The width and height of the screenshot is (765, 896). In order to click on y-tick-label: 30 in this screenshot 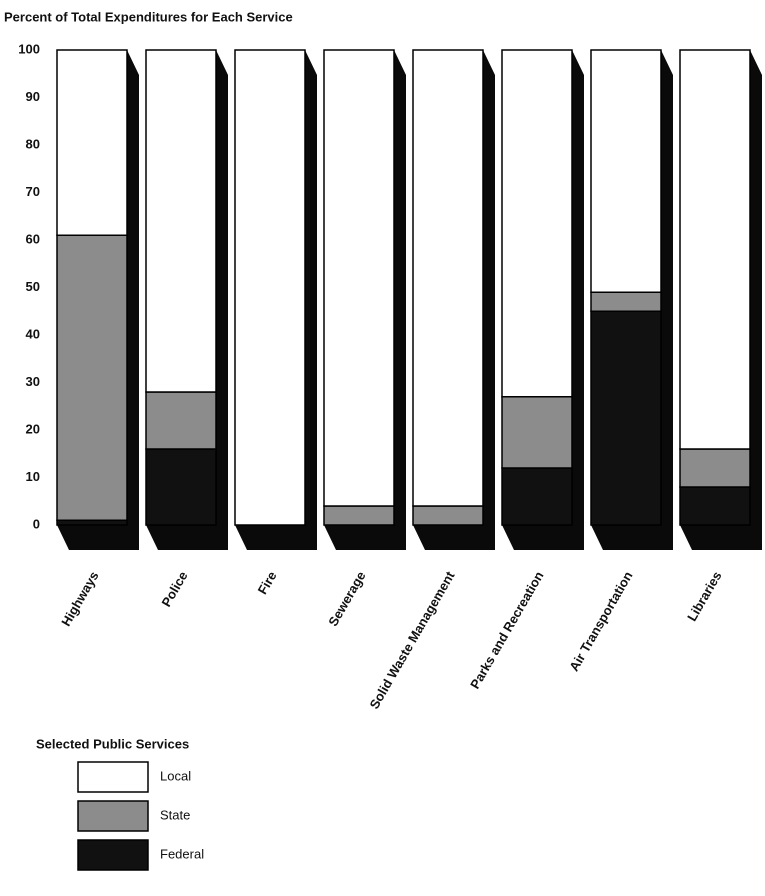, I will do `click(33, 381)`.